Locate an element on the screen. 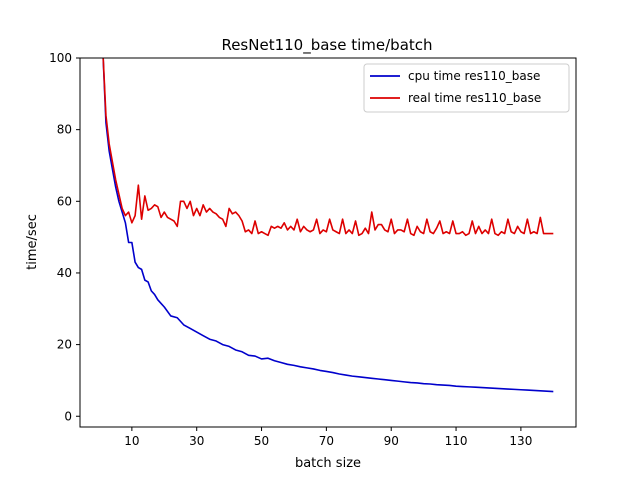  x-tick-label: 50 is located at coordinates (261, 441).